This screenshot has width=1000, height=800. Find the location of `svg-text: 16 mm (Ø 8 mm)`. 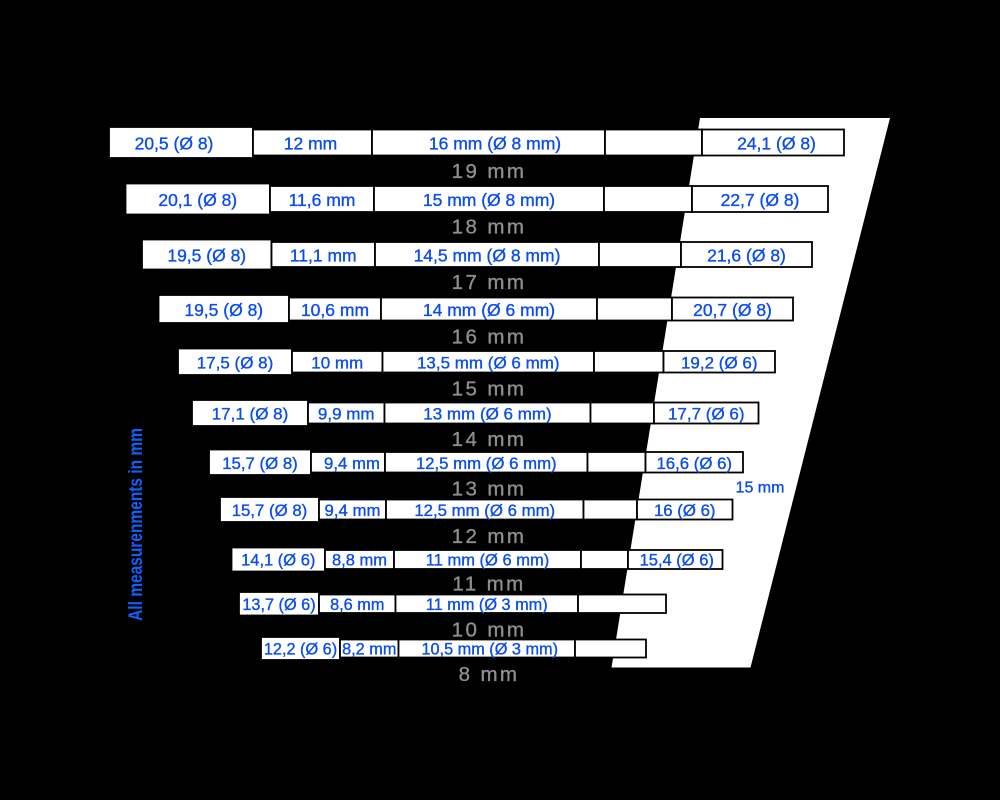

svg-text: 16 mm (Ø 8 mm) is located at coordinates (495, 144).